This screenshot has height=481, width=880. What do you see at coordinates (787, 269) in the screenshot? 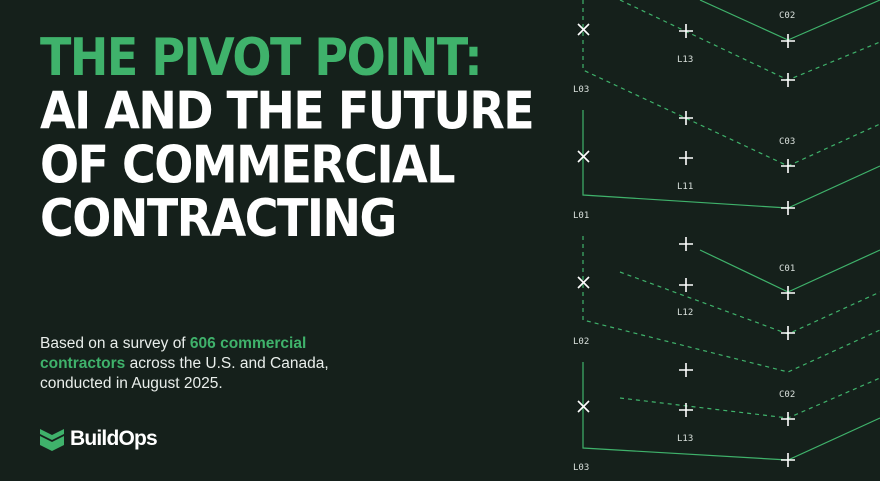
I see `node-label: C01` at bounding box center [787, 269].